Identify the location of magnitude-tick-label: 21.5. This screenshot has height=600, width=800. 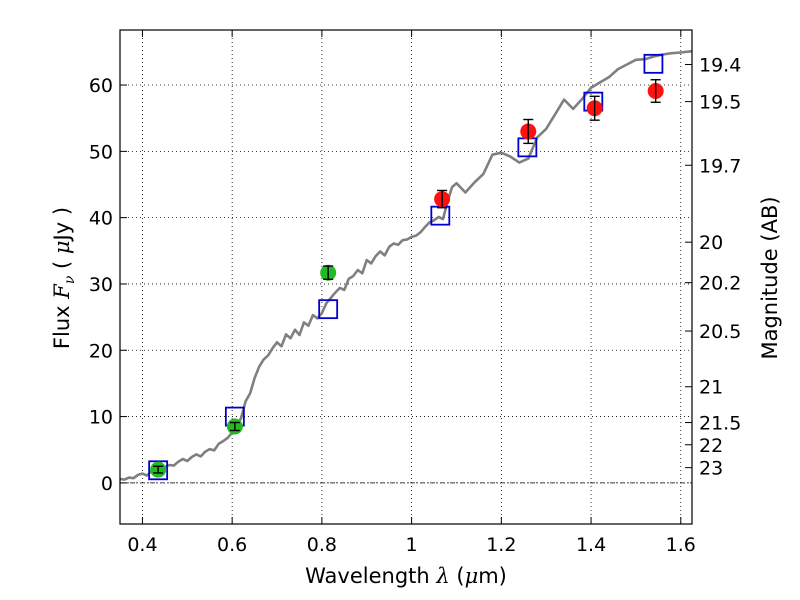
(720, 424).